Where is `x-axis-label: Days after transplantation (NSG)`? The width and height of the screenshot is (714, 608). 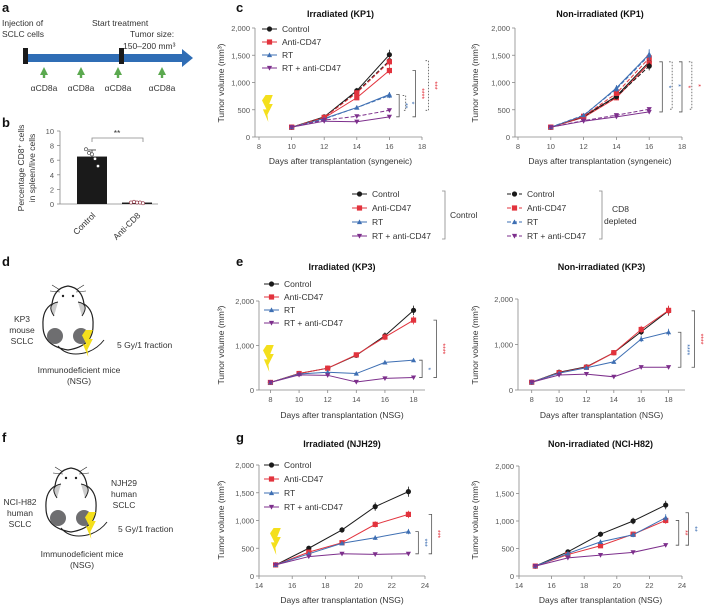
x-axis-label: Days after transplantation (NSG) is located at coordinates (341, 600).